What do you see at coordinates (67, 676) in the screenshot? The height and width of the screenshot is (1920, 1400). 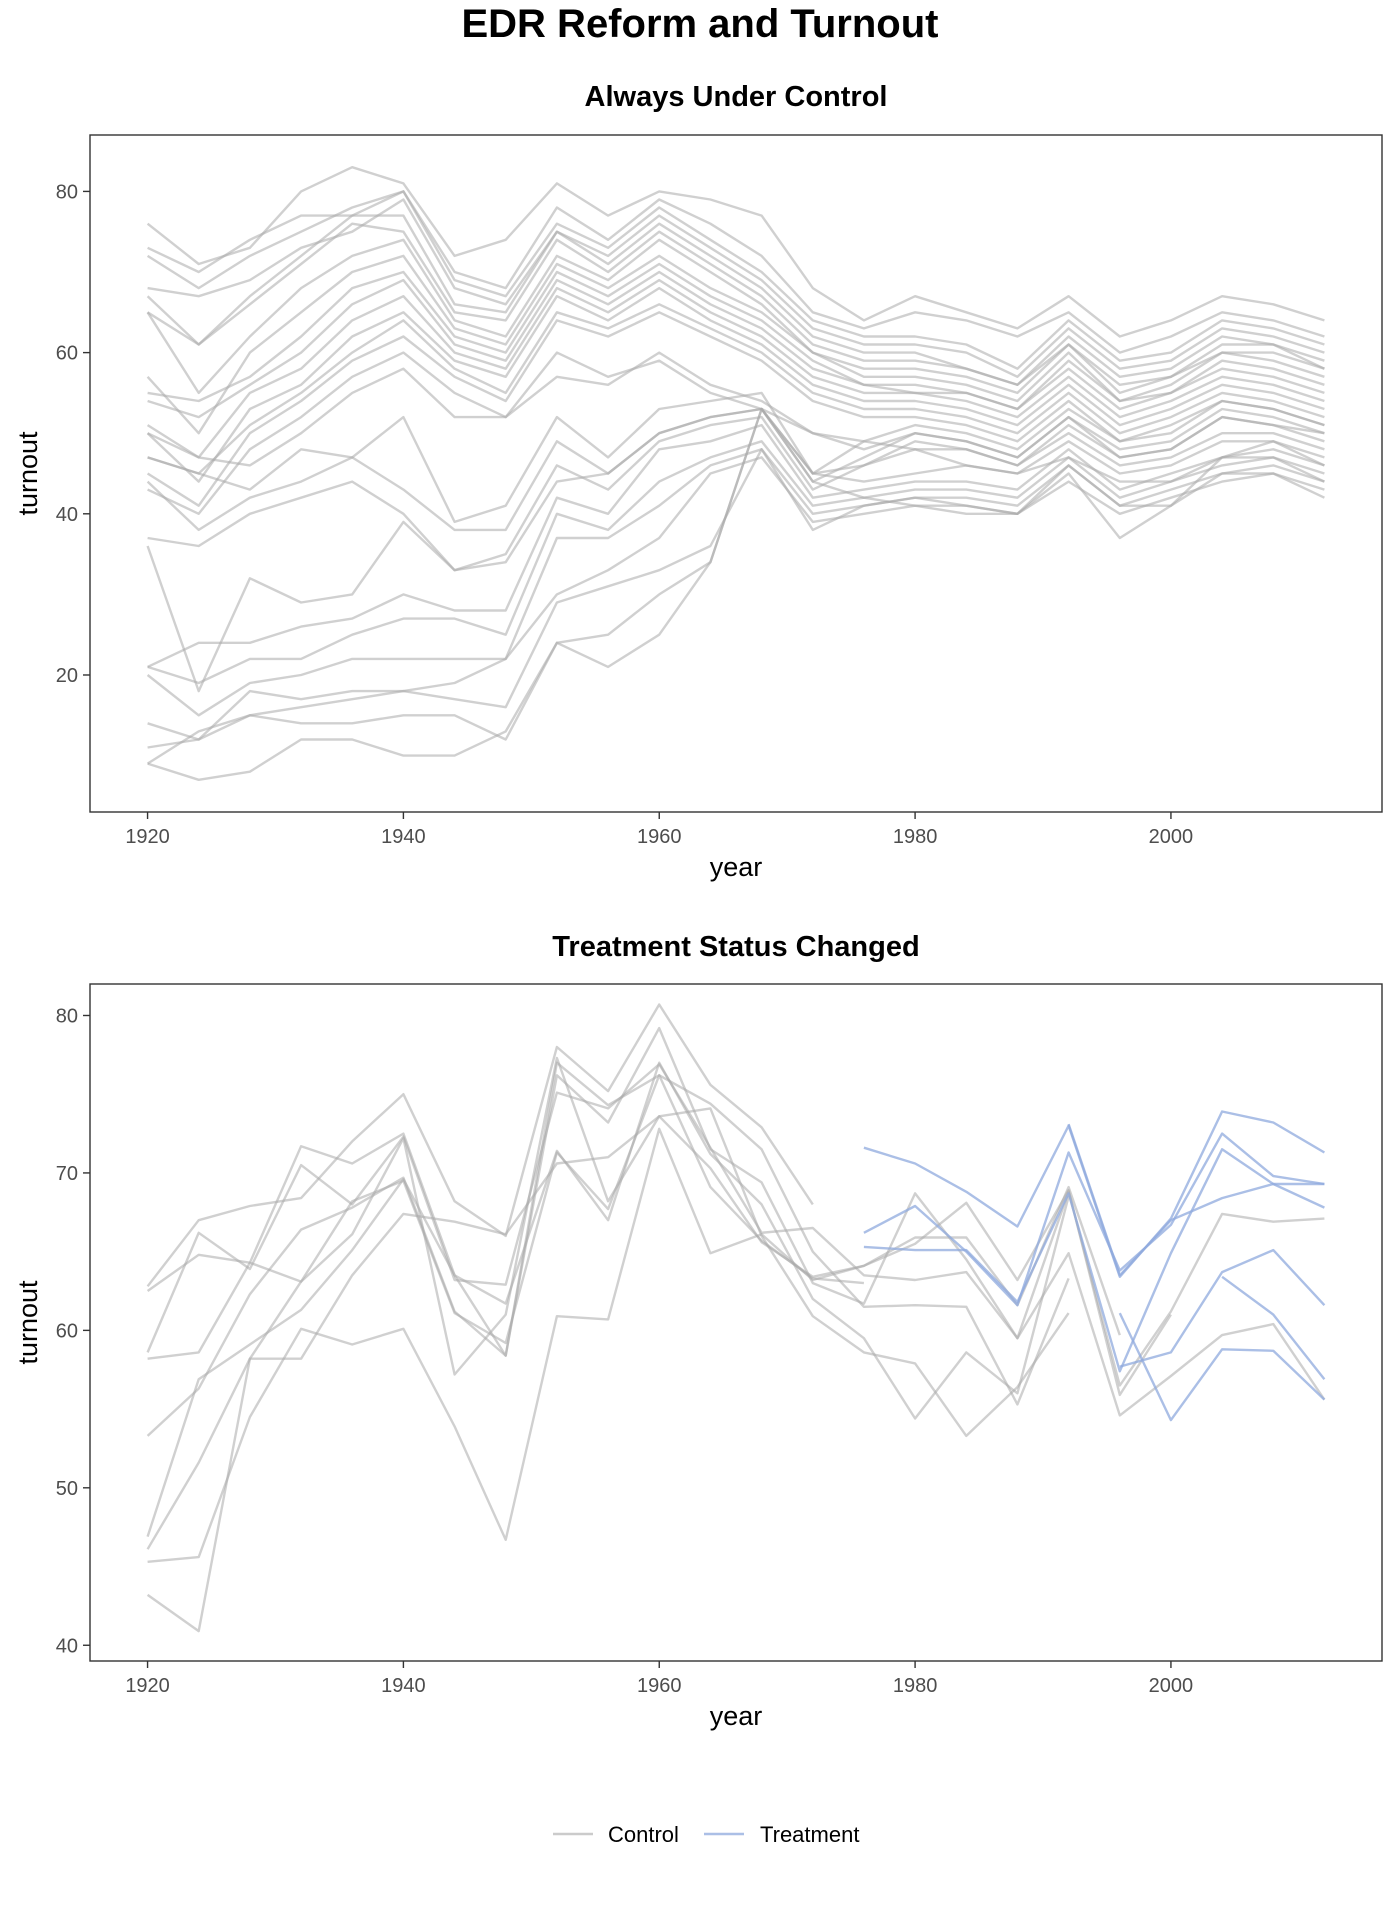 I see `y-tick-label: 20` at bounding box center [67, 676].